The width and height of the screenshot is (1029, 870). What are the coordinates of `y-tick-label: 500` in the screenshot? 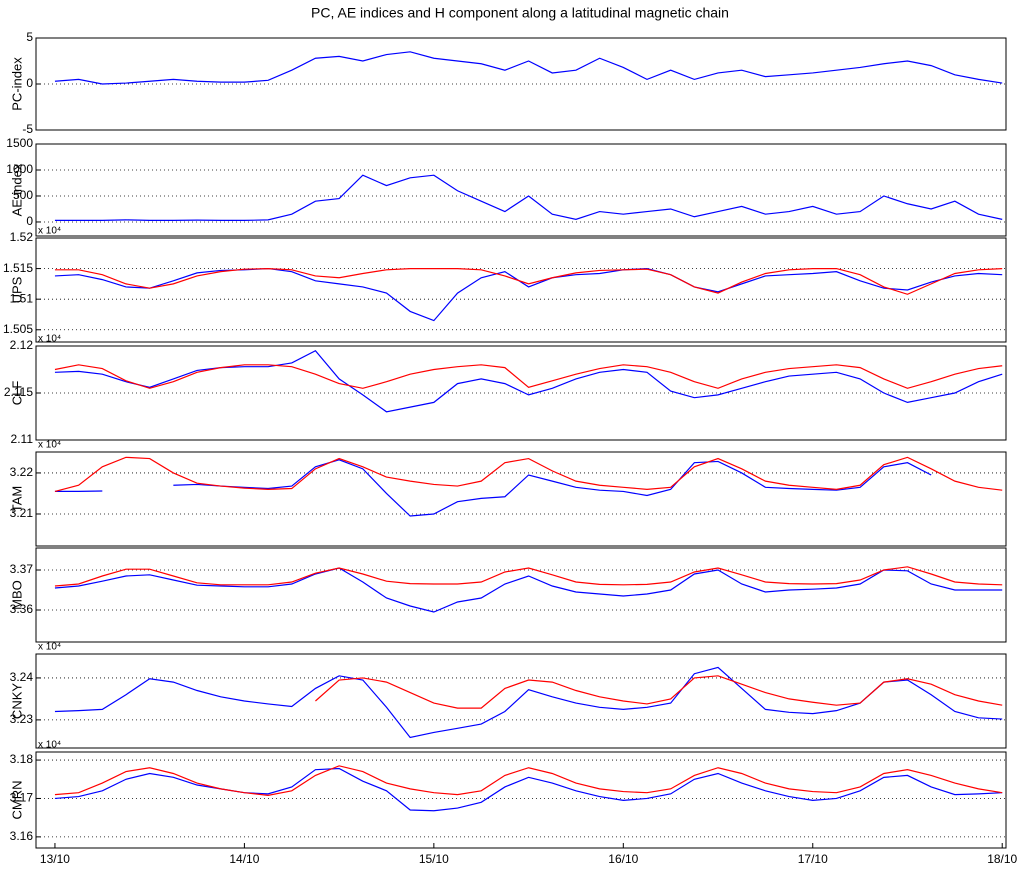 It's located at (23, 195).